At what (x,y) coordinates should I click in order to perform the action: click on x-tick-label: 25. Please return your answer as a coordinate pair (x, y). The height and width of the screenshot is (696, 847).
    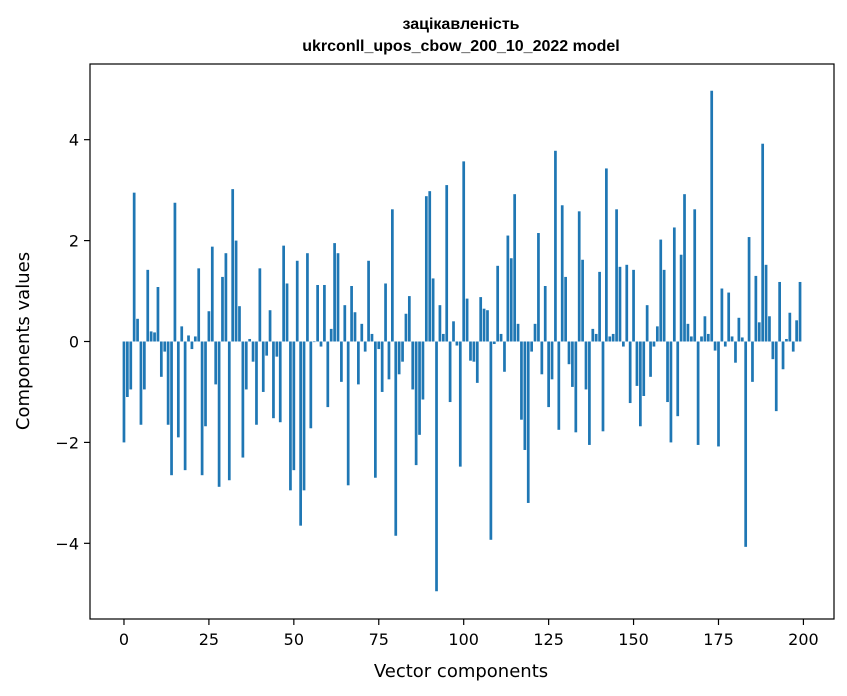
    Looking at the image, I should click on (209, 639).